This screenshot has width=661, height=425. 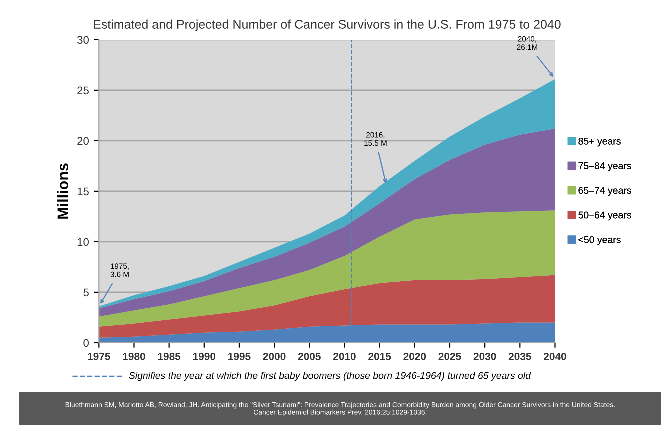 I want to click on legend-label: 65–74 years, so click(x=605, y=191).